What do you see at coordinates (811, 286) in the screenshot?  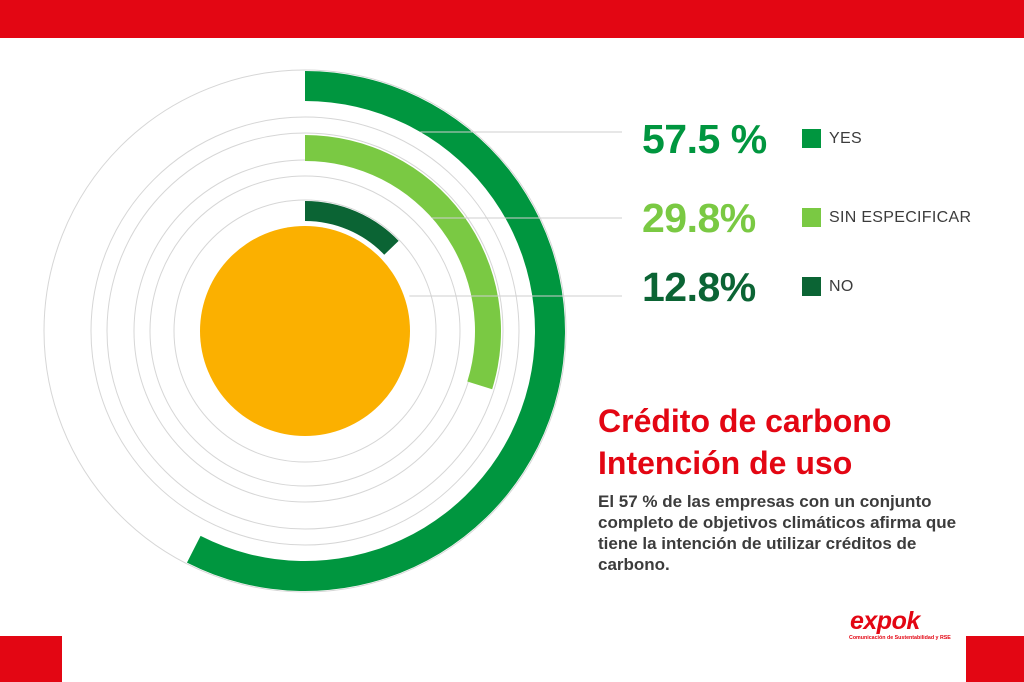 I see `legend-swatch-no` at bounding box center [811, 286].